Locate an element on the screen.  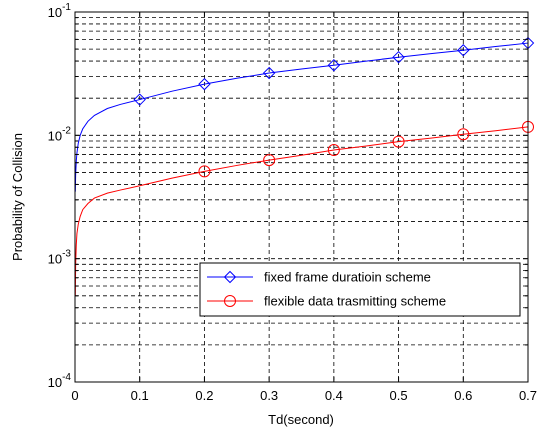
legend-label-fixed: fixed frame duratioin scheme is located at coordinates (347, 277).